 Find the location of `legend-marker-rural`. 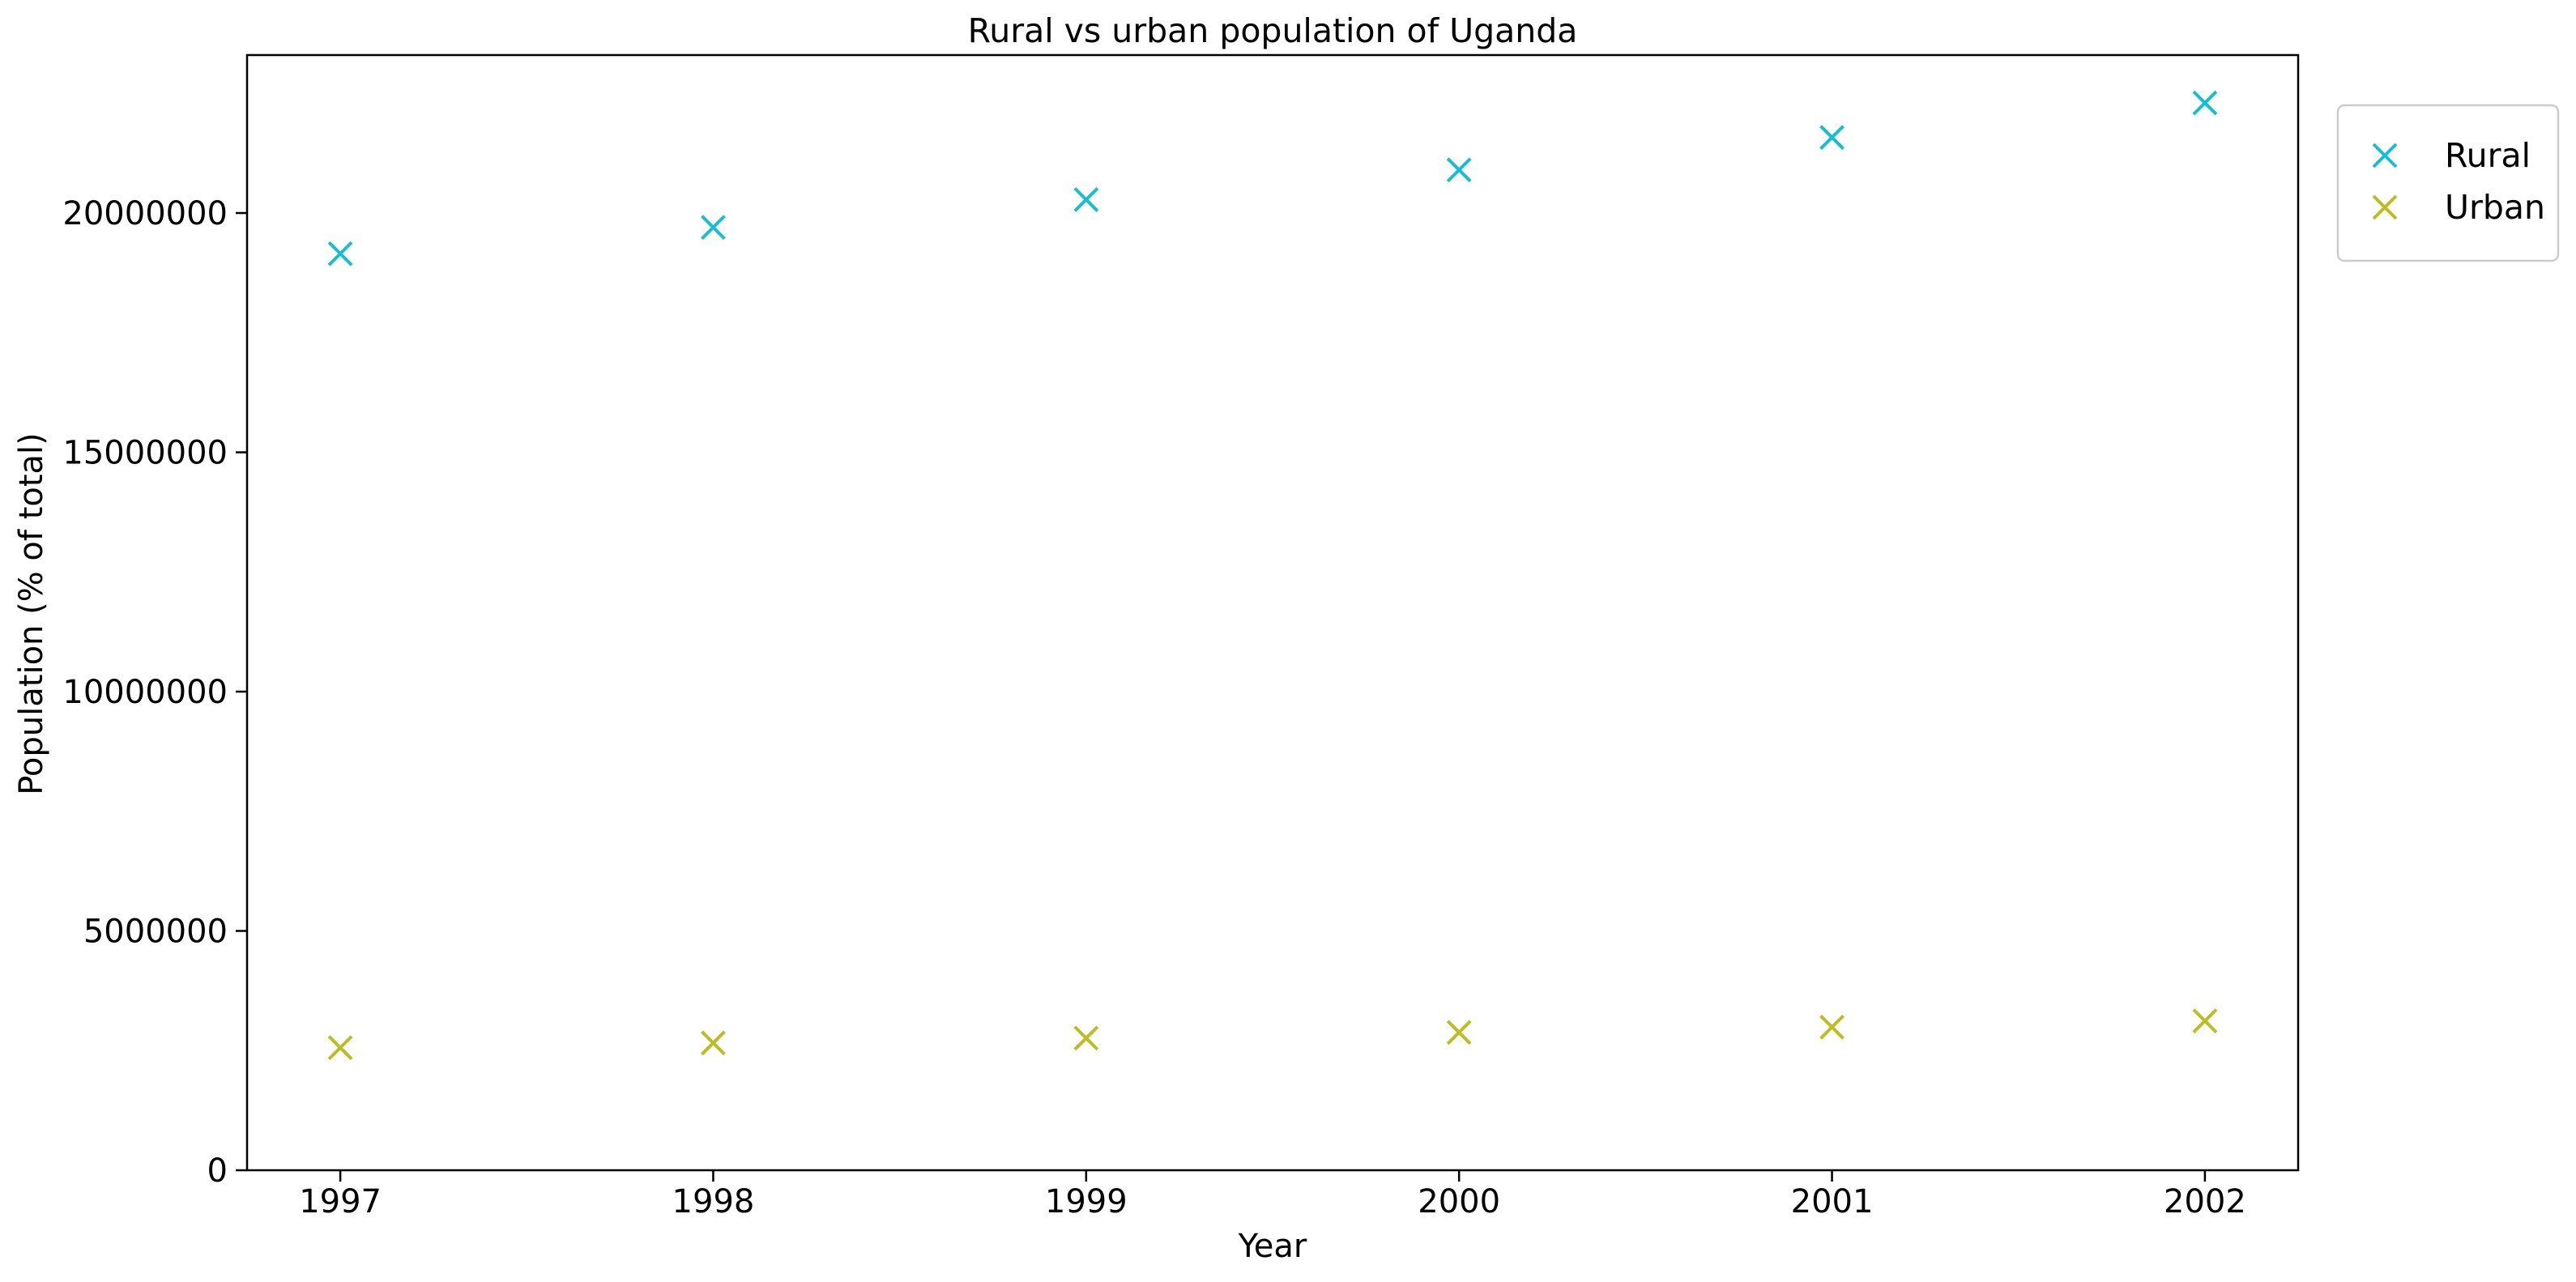

legend-marker-rural is located at coordinates (2385, 155).